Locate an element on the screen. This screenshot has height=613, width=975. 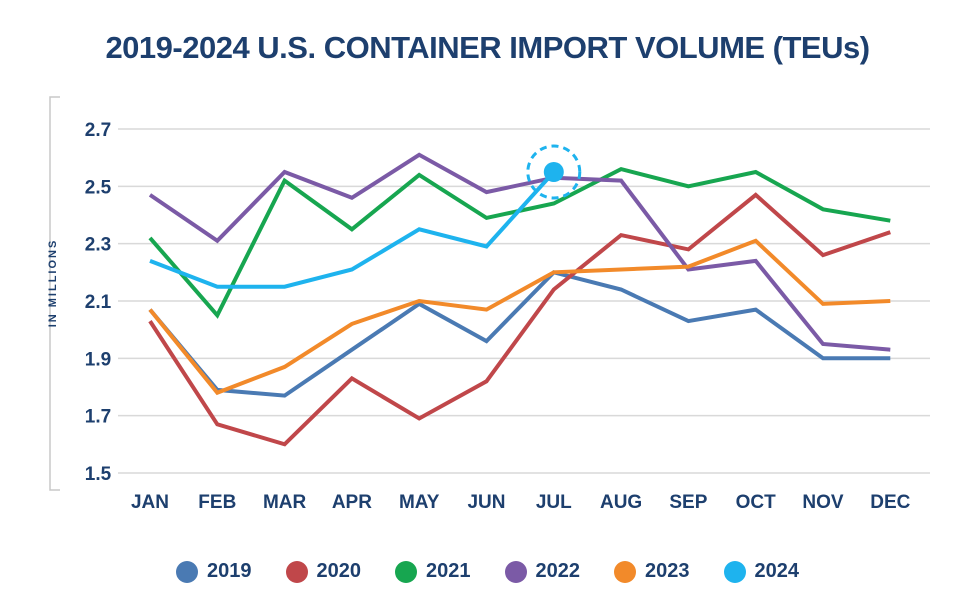
legend-label: 2023 is located at coordinates (667, 571).